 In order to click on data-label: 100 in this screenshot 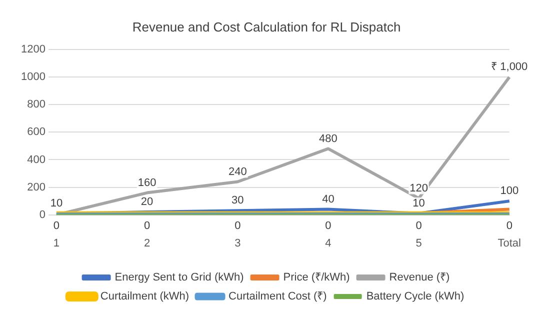, I will do `click(509, 191)`.